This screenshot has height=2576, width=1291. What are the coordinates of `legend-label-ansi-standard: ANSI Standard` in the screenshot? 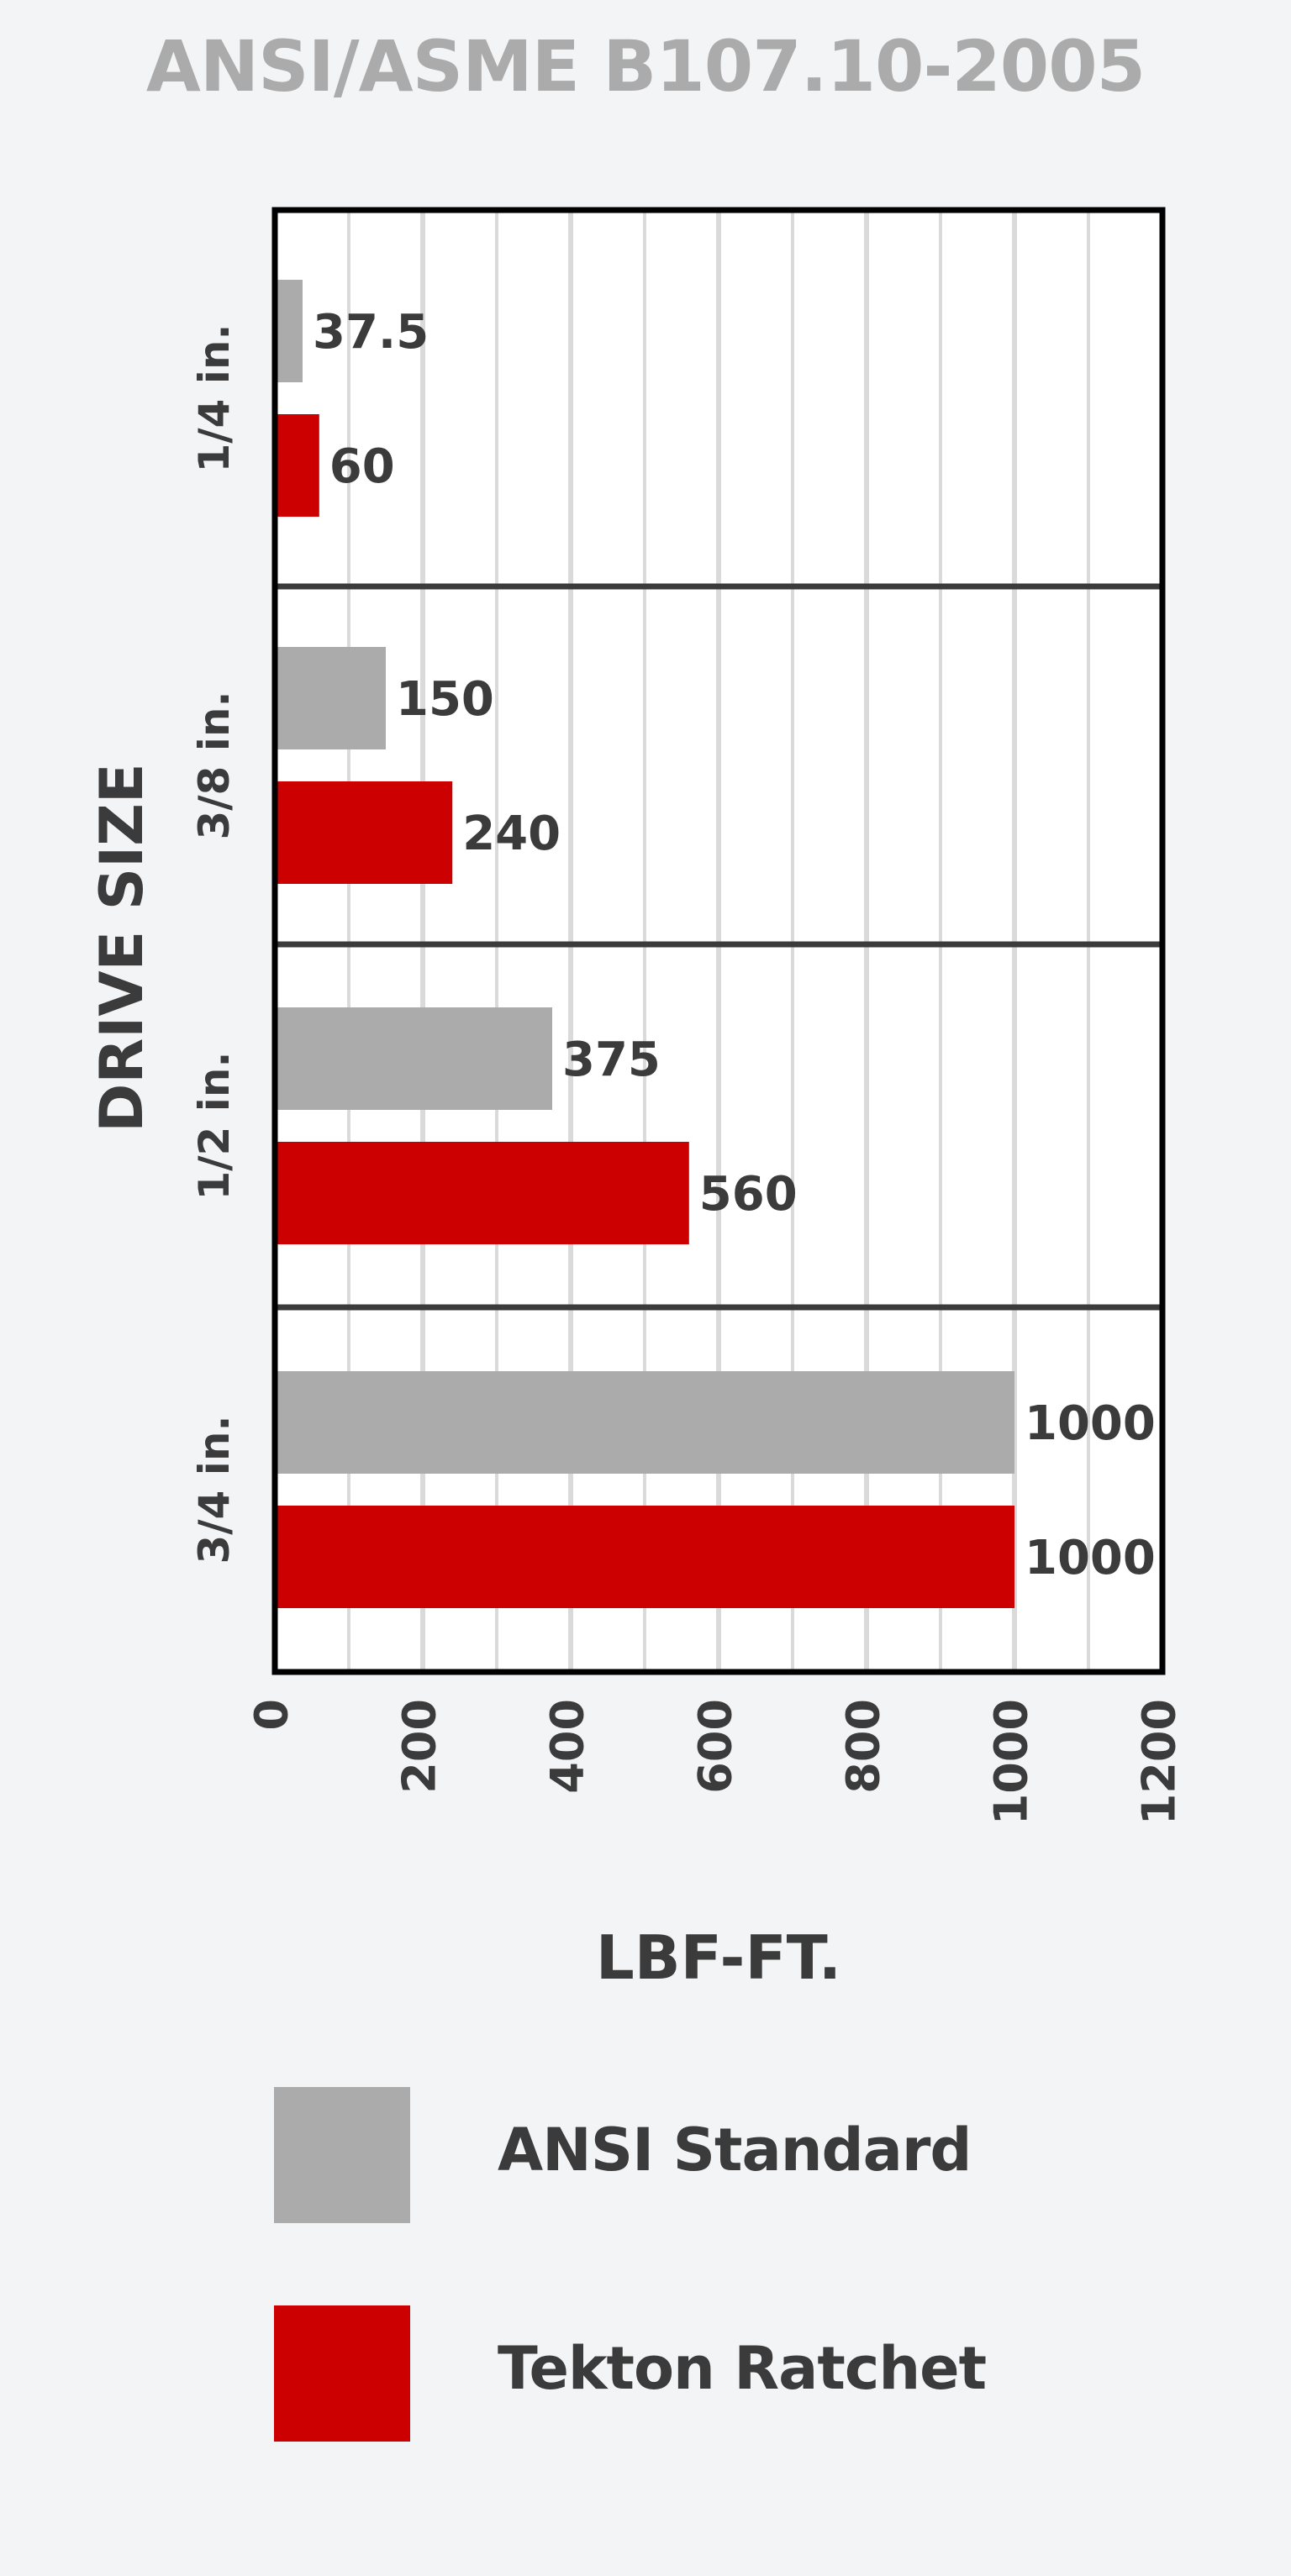 It's located at (735, 2150).